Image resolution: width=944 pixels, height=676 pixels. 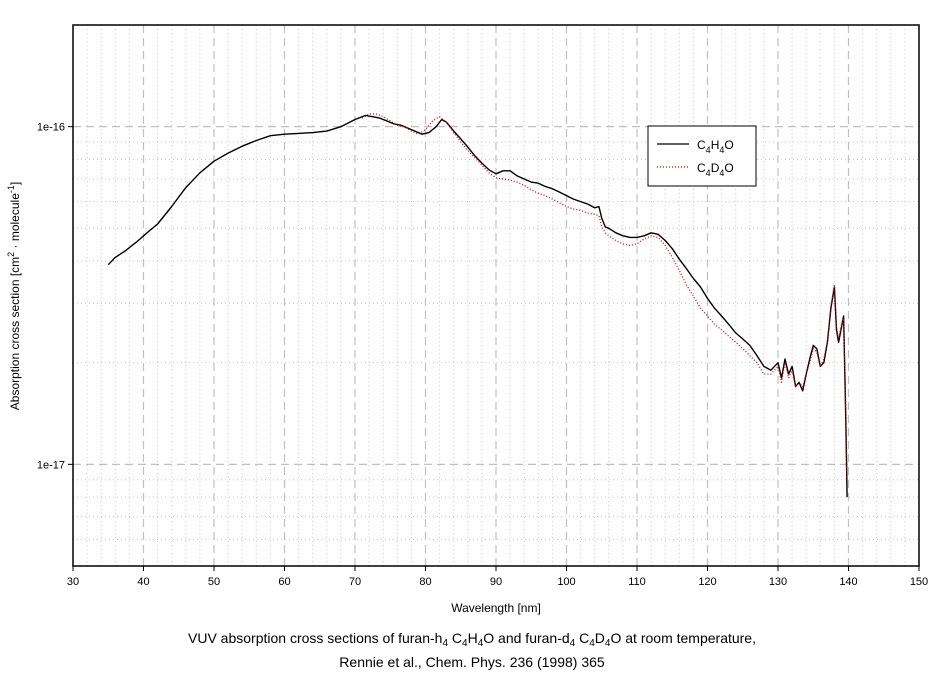 What do you see at coordinates (51, 128) in the screenshot?
I see `y-tick-label: 1e-16` at bounding box center [51, 128].